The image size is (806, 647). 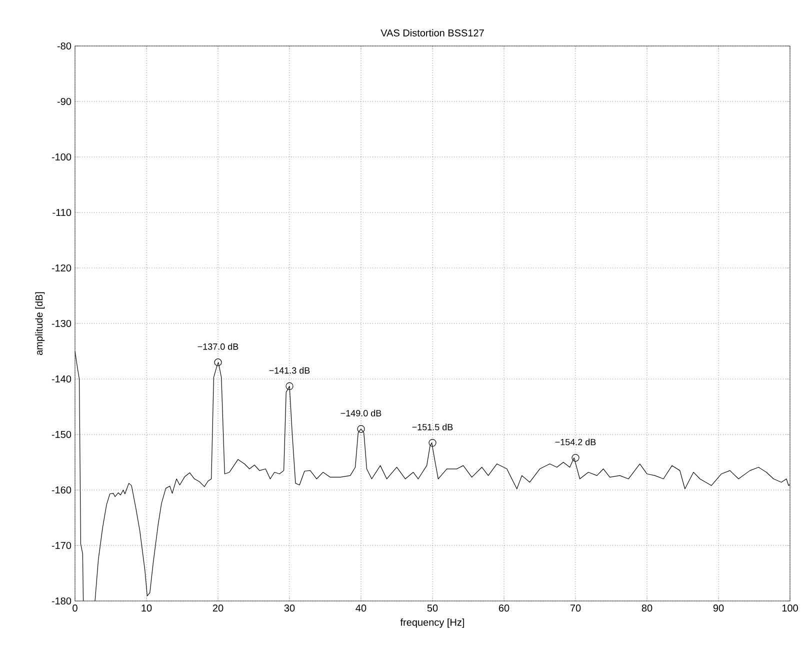 What do you see at coordinates (64, 46) in the screenshot?
I see `y-tick-label: -80` at bounding box center [64, 46].